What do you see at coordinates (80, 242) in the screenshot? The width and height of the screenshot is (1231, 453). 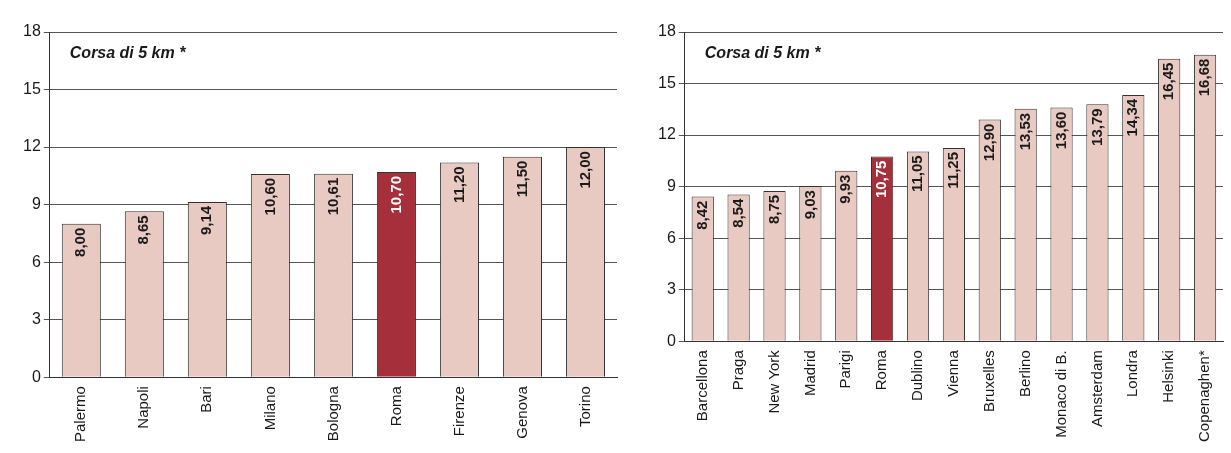 I see `data-label: 8,00` at bounding box center [80, 242].